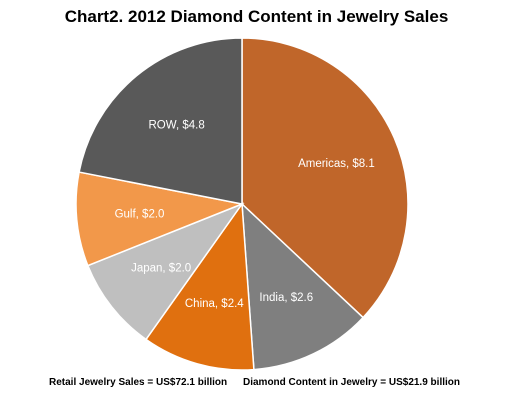 This screenshot has height=405, width=513. Describe the element at coordinates (140, 215) in the screenshot. I see `slice-label-gulf: Gulf, $2.0` at that location.